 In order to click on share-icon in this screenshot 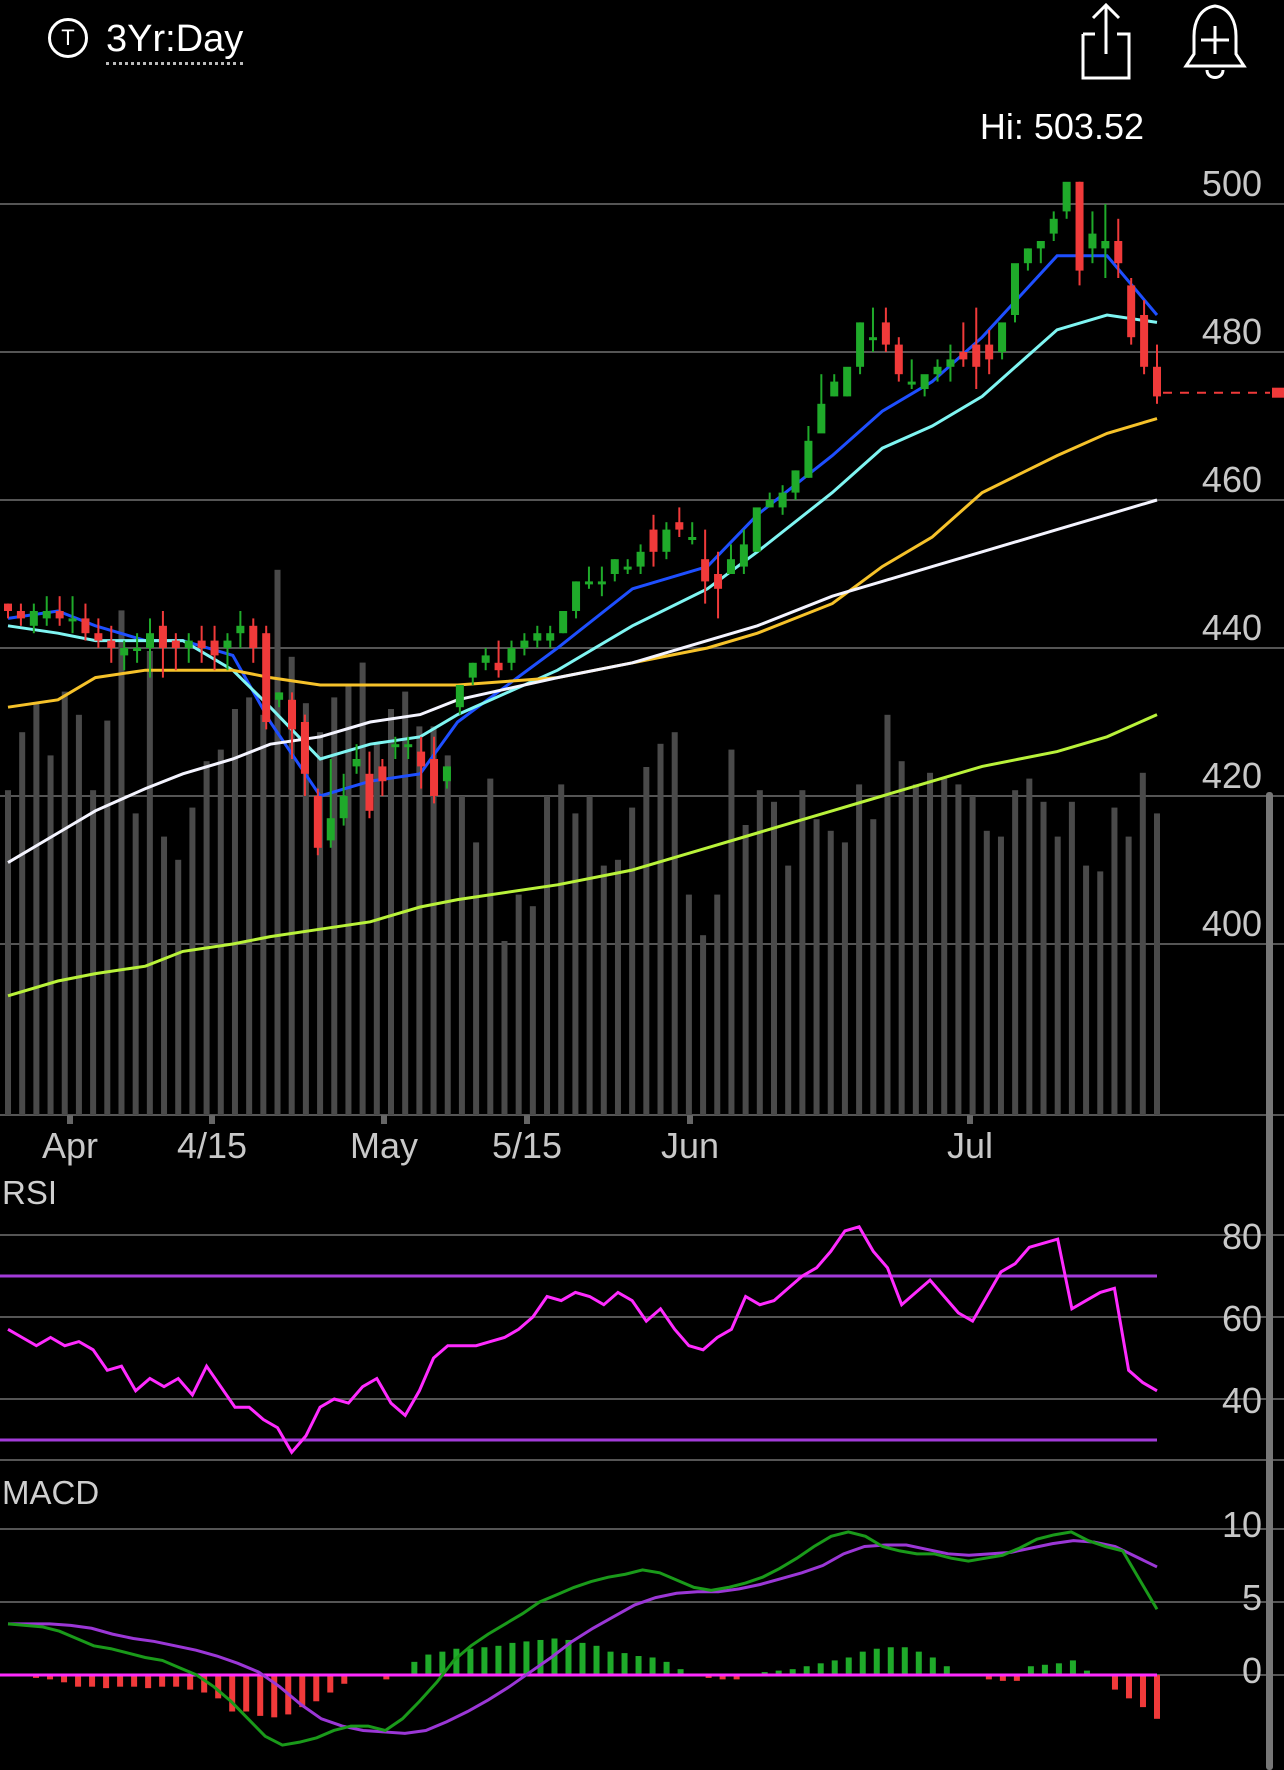, I will do `click(1105, 42)`.